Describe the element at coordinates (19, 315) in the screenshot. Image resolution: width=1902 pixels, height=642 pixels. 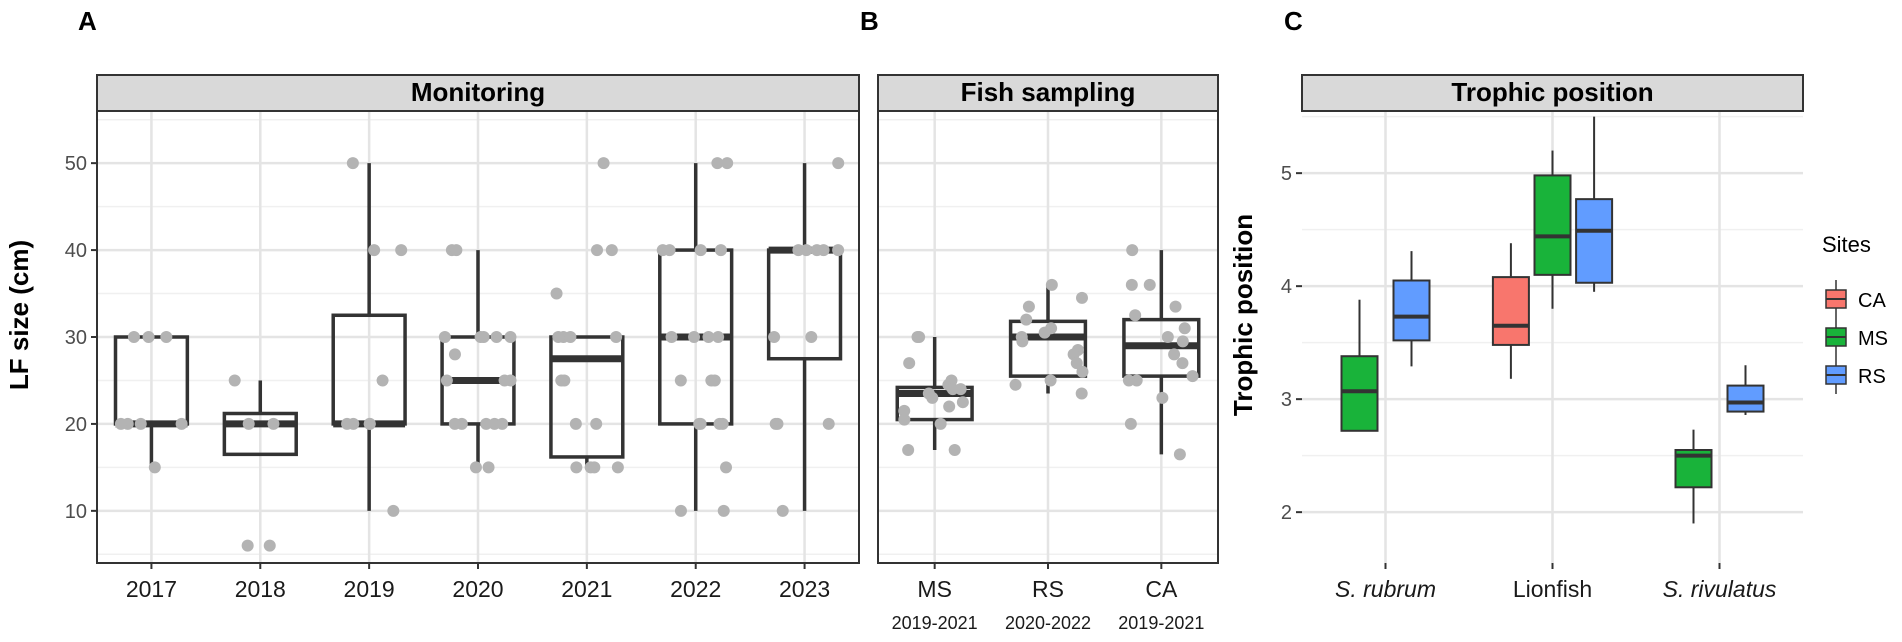
I see `y-axis-label: LF size (cm)` at that location.